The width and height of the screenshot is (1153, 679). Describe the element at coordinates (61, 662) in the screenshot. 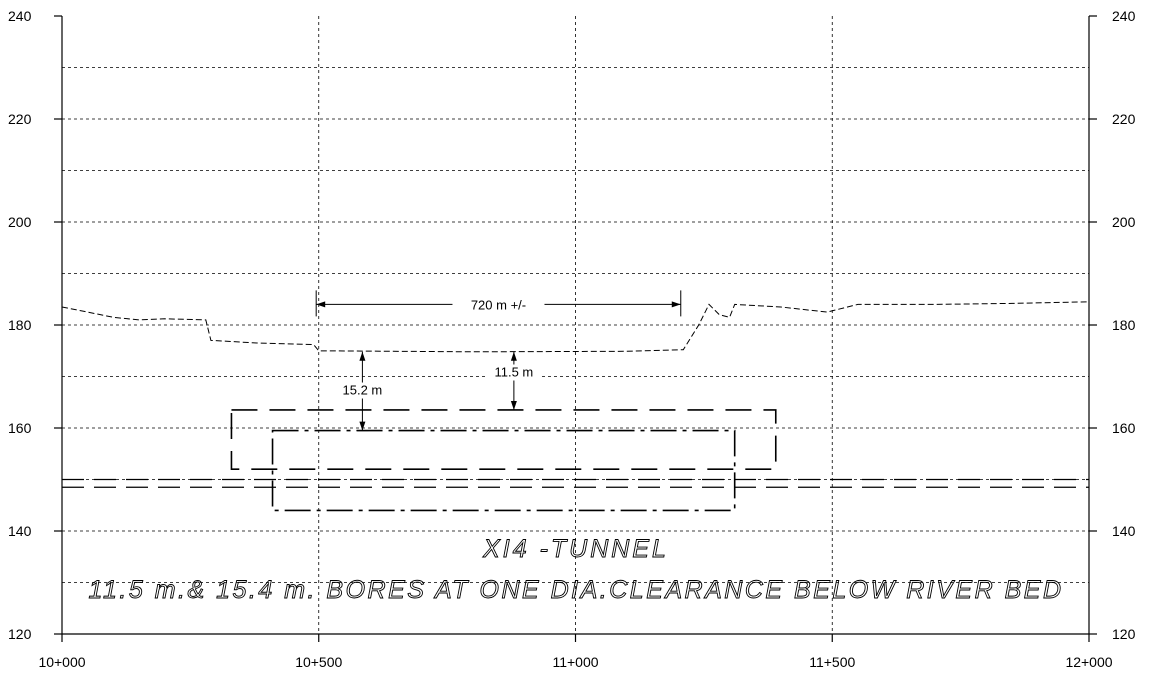

I see `x-tick-label: 10+000` at that location.